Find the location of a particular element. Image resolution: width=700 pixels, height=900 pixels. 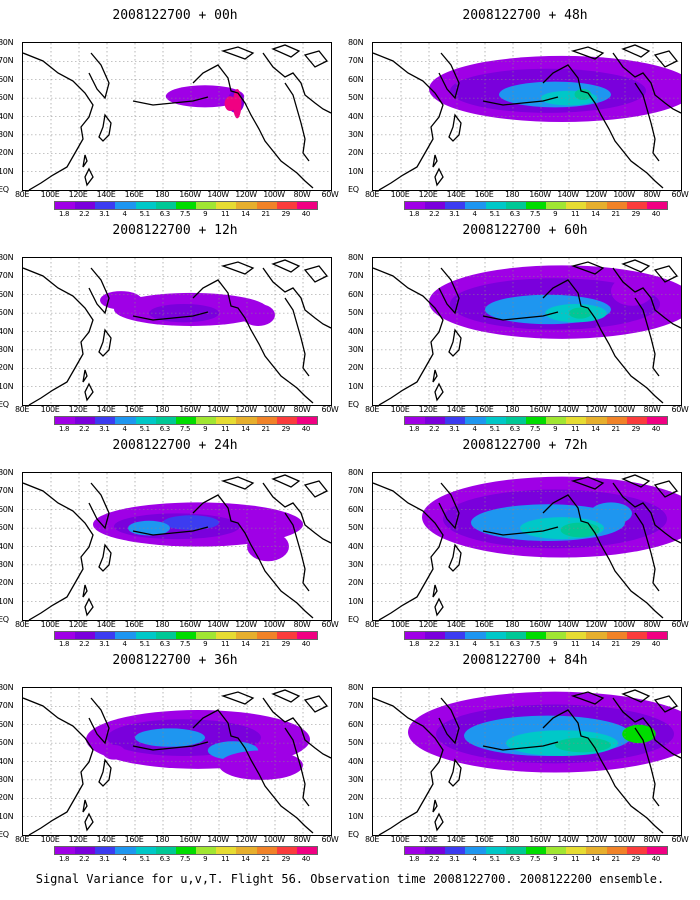

colorbar-label: 11 is located at coordinates (575, 644).